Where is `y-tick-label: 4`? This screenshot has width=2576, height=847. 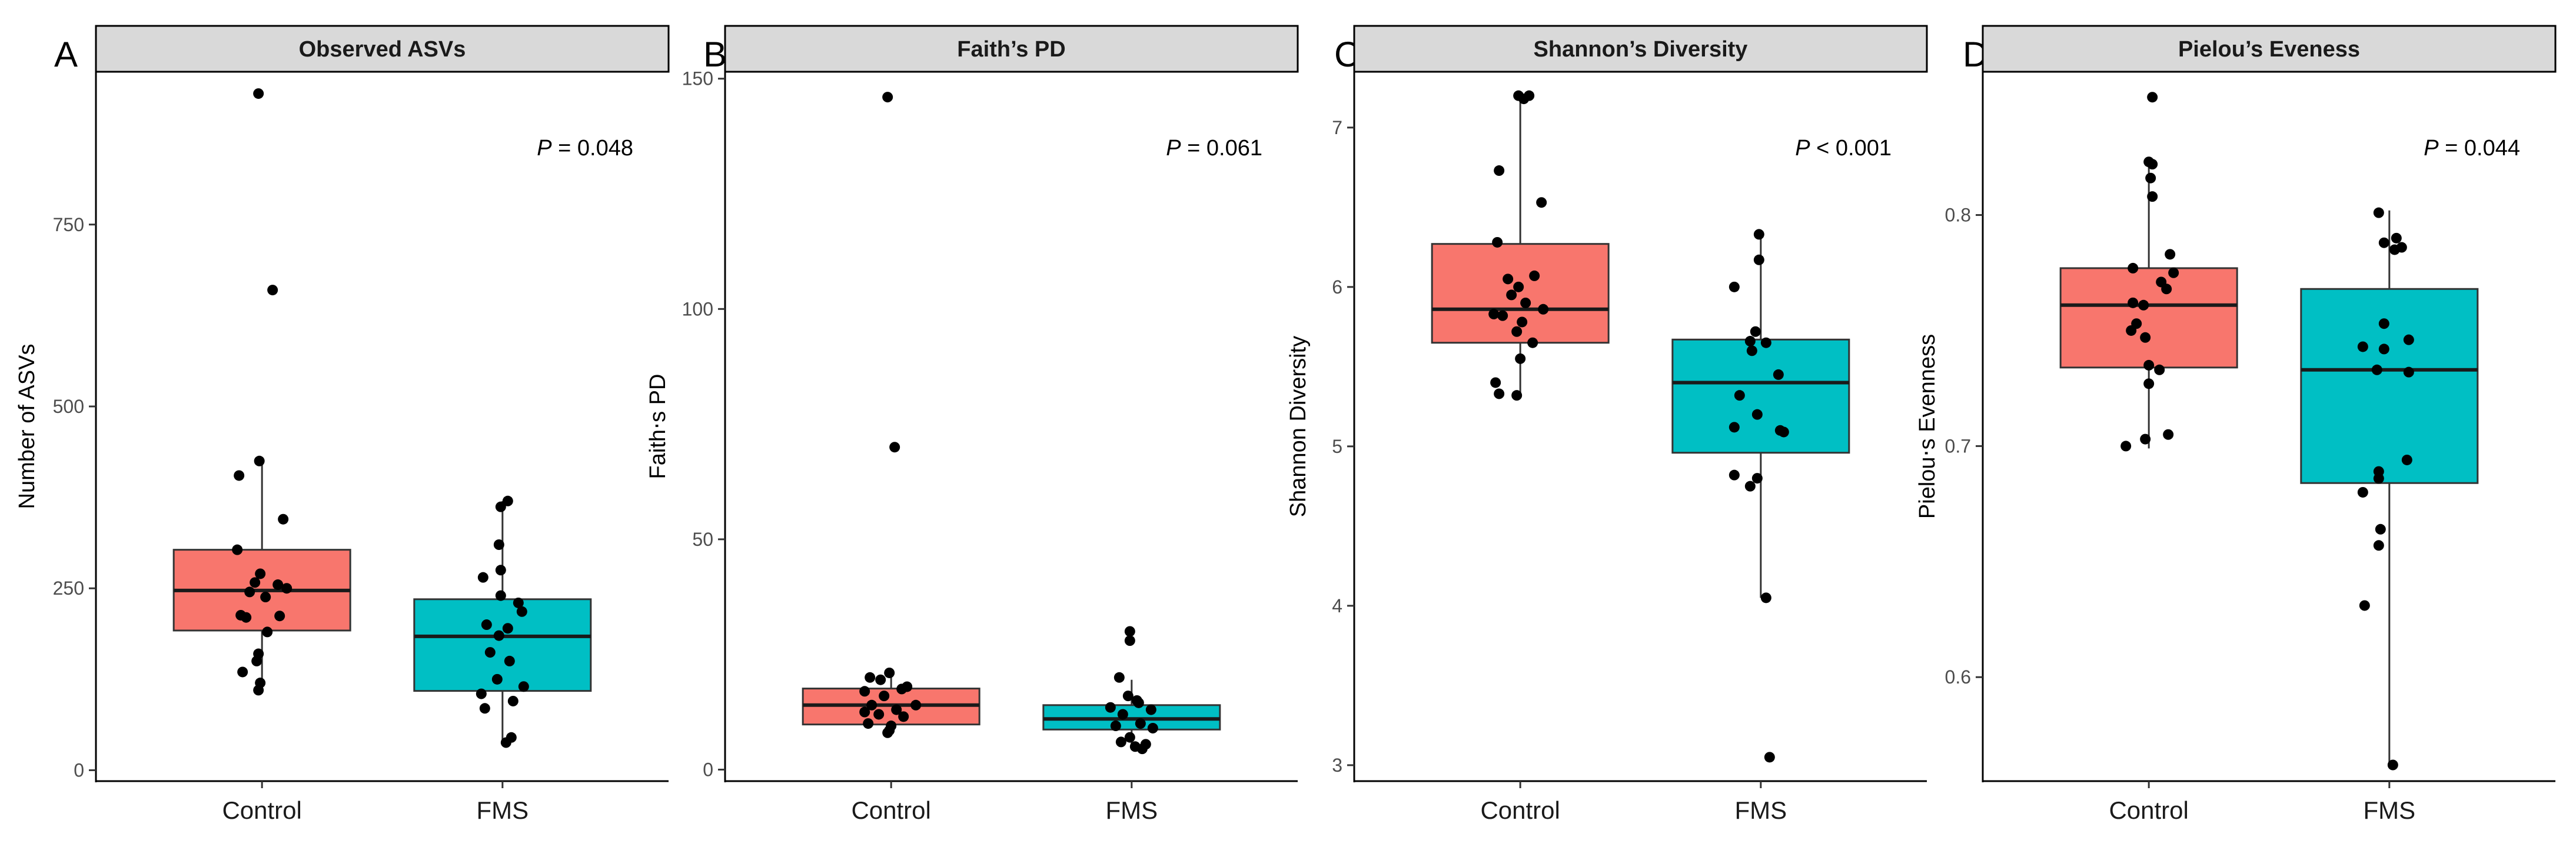
y-tick-label: 4 is located at coordinates (1337, 605).